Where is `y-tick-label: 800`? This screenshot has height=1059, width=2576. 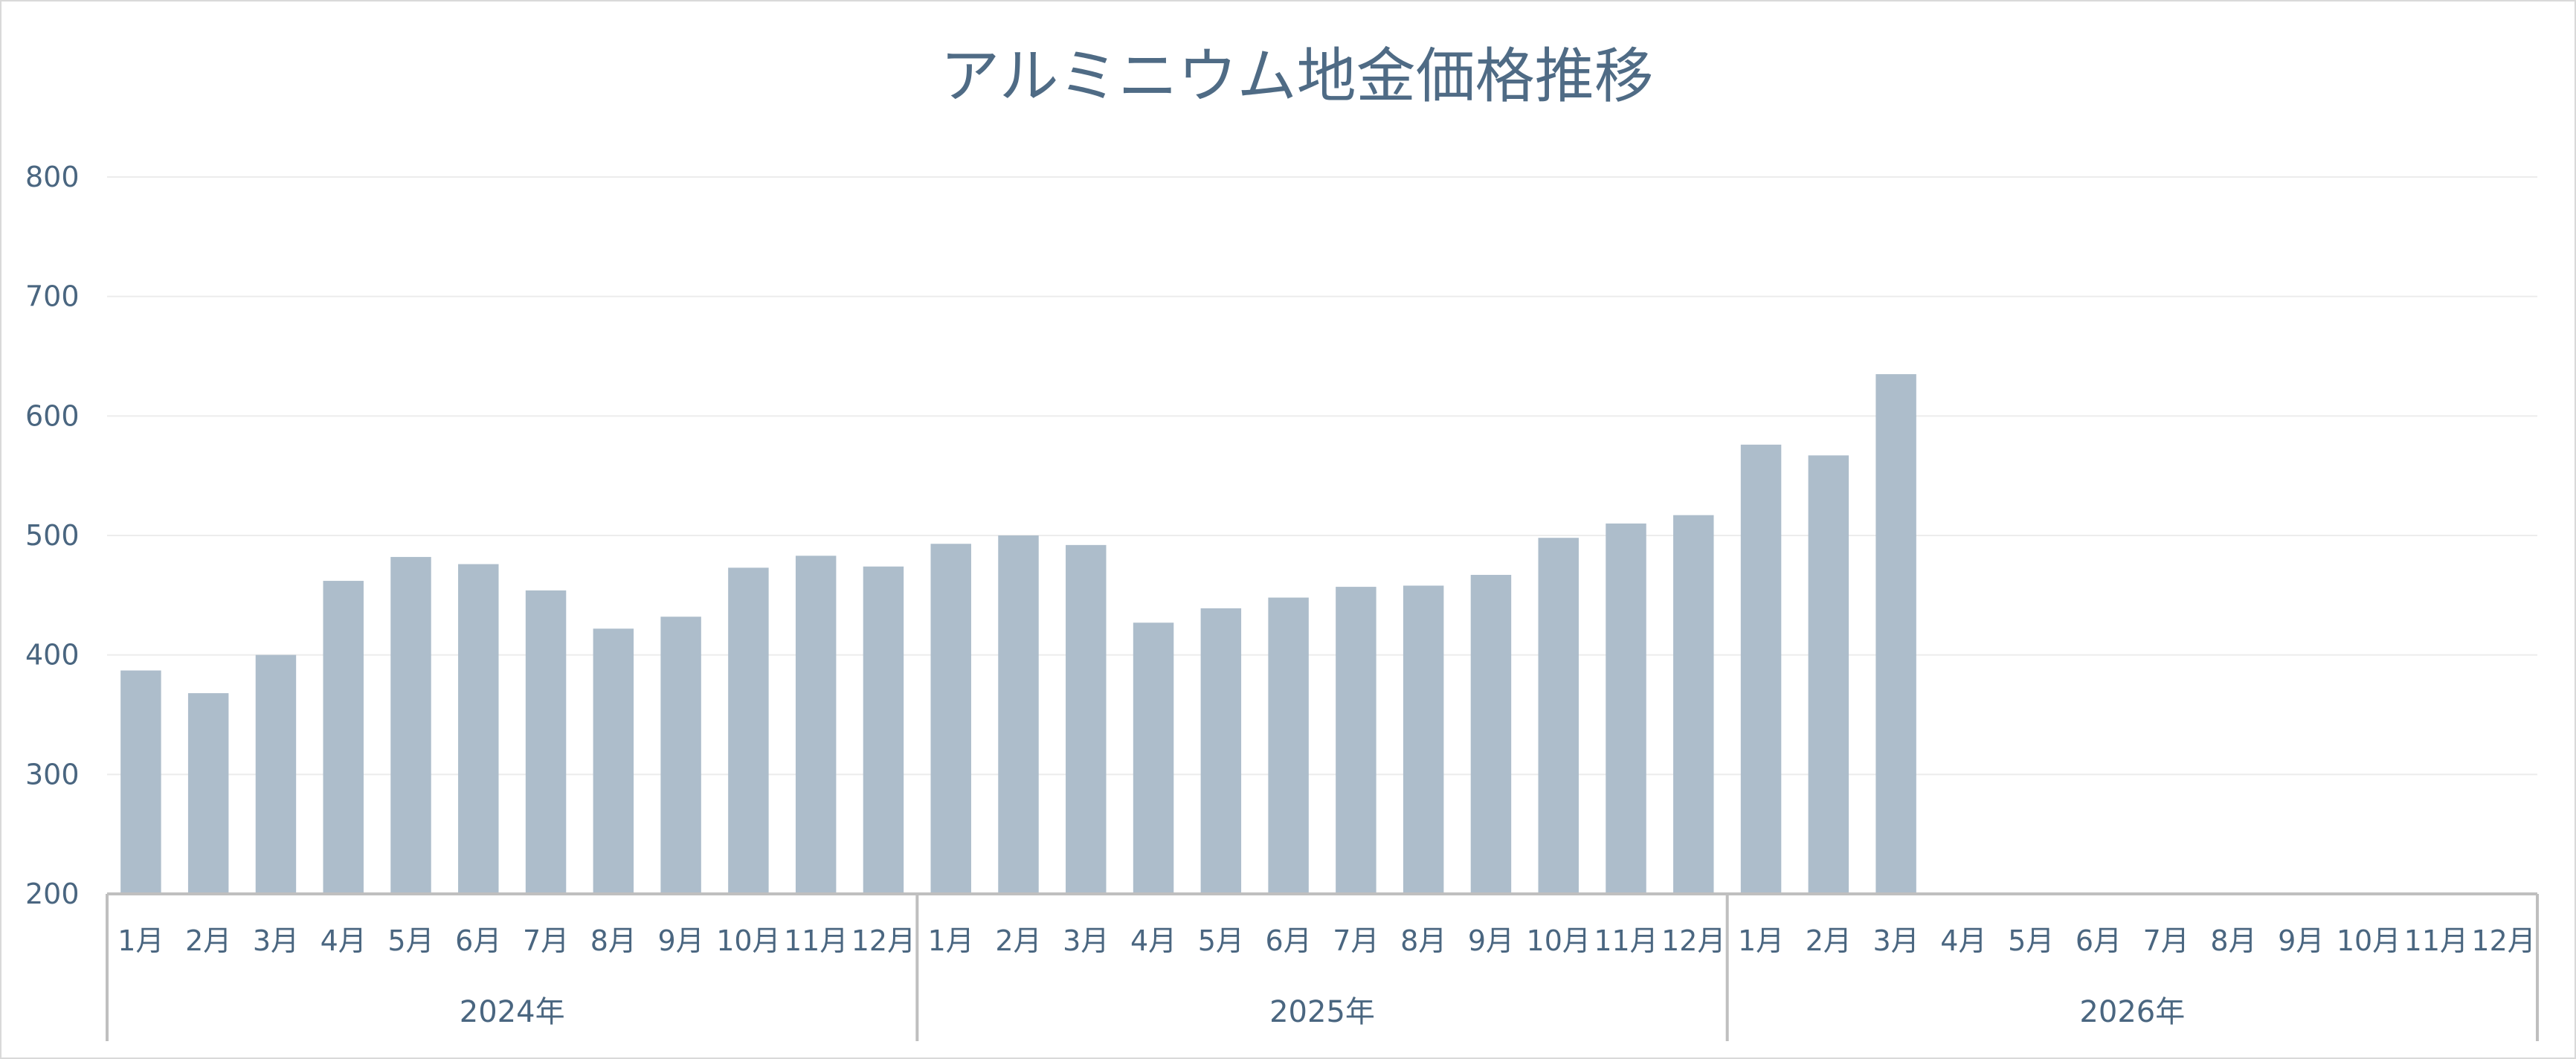 y-tick-label: 800 is located at coordinates (52, 177).